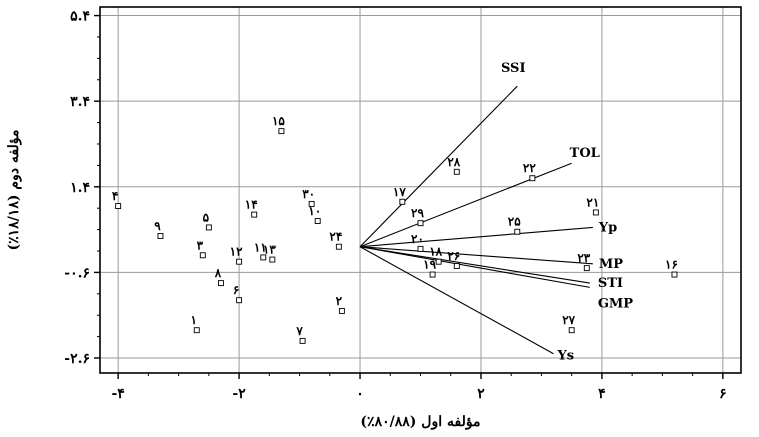 Image resolution: width=759 pixels, height=437 pixels. I want to click on point-label: ۳, so click(200, 245).